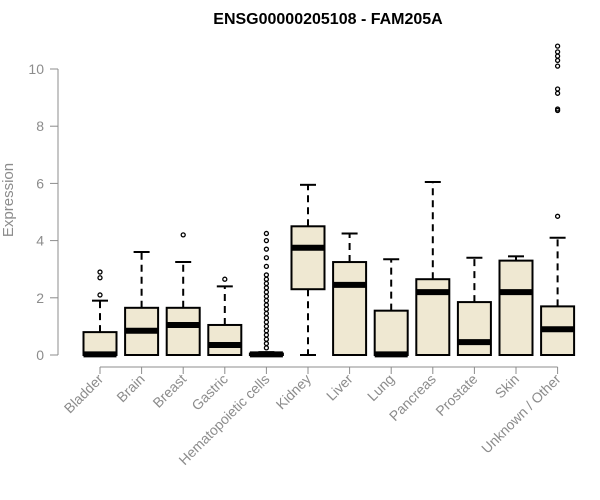 The height and width of the screenshot is (500, 600). What do you see at coordinates (84, 394) in the screenshot?
I see `x-tick-label: Bladder` at bounding box center [84, 394].